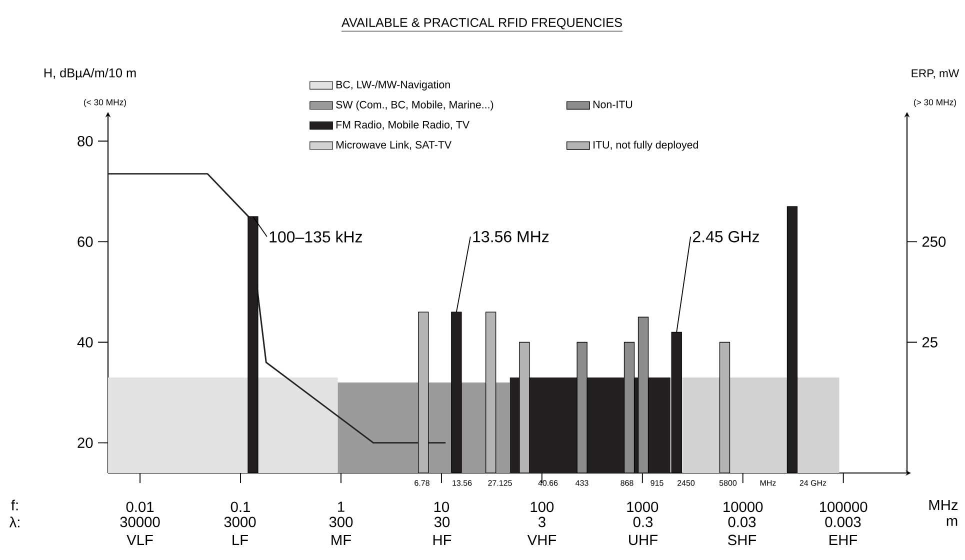  I want to click on y-tick-label: 40, so click(85, 342).